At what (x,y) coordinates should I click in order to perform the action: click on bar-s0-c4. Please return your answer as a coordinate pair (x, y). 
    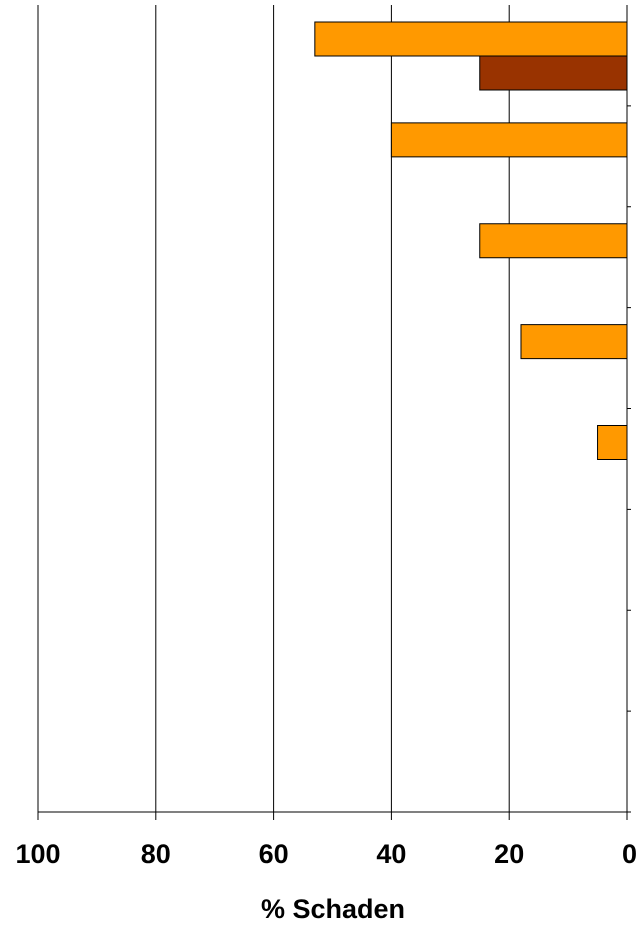
    Looking at the image, I should click on (612, 442).